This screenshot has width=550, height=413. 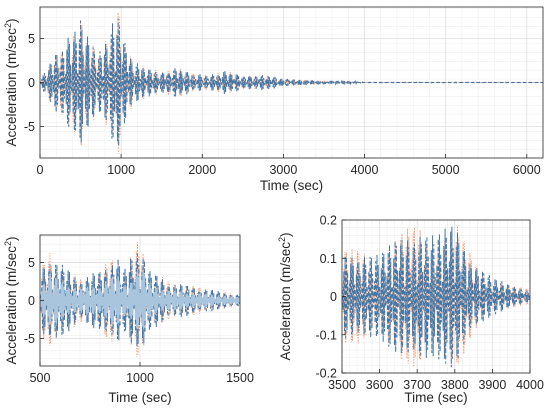 What do you see at coordinates (328, 221) in the screenshot?
I see `y-tick-label: 0.2` at bounding box center [328, 221].